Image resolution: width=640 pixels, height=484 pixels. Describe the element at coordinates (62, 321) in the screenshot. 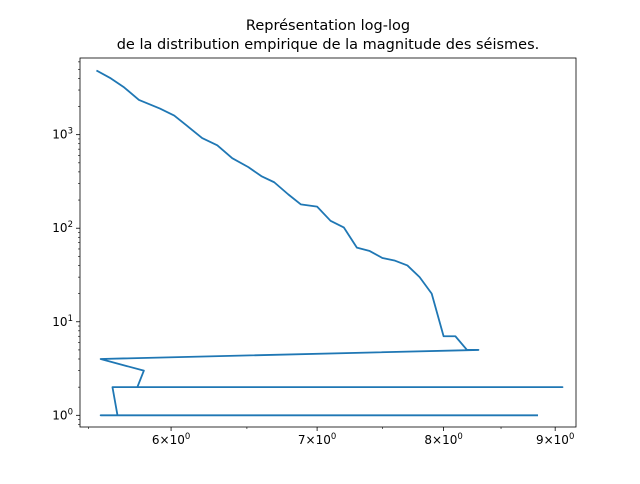

I see `y-tick-label: 101` at that location.